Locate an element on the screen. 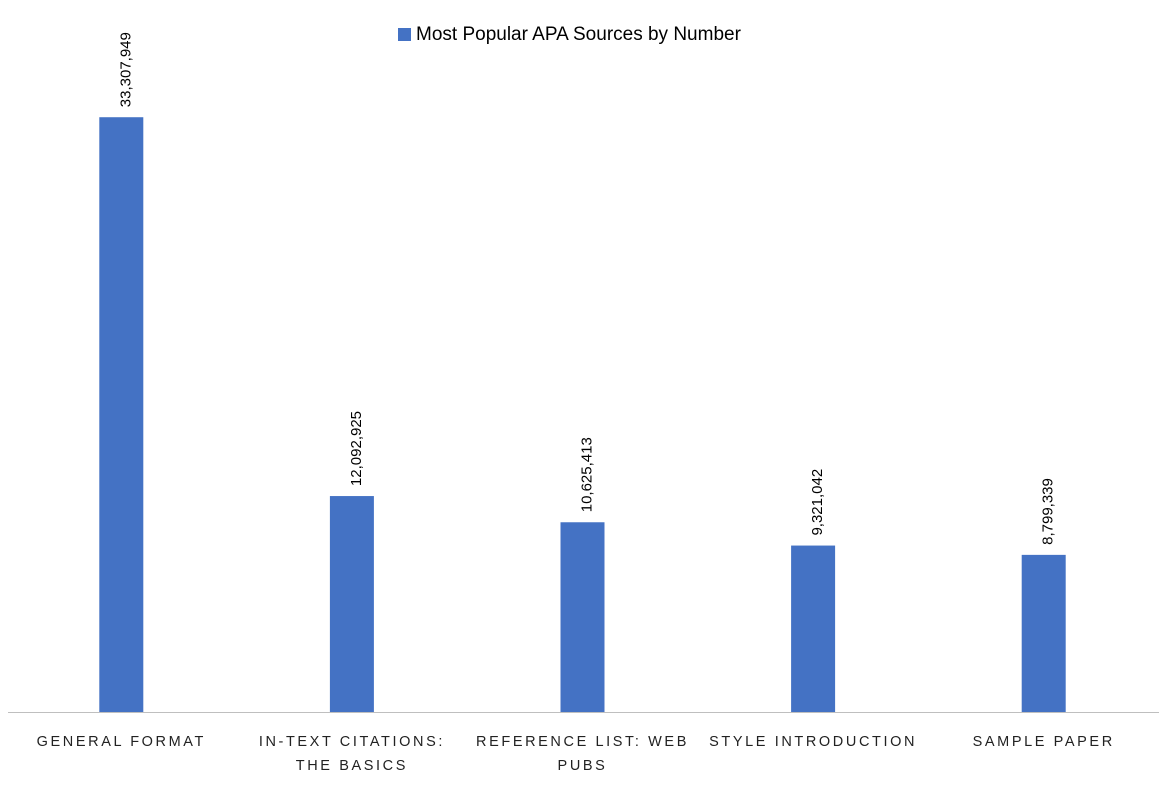 This screenshot has width=1159, height=786. x-tick-label: STYLE INTRODUCTION is located at coordinates (813, 742).